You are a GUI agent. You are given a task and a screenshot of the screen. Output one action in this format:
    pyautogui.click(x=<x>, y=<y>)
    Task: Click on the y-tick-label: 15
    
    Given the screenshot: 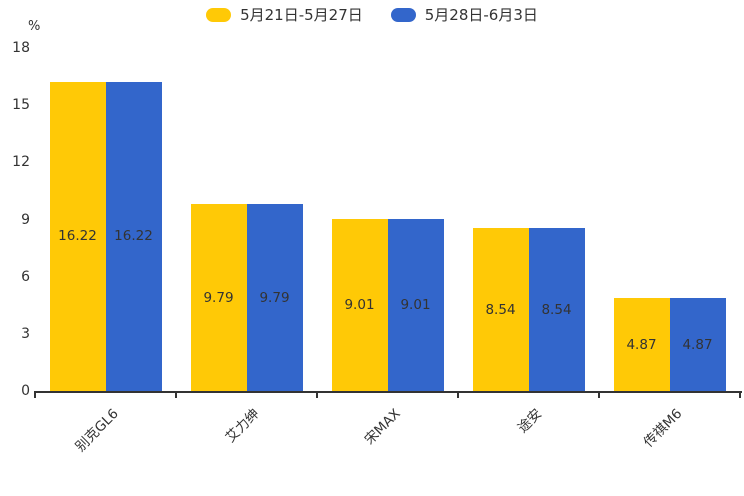 What is the action you would take?
    pyautogui.click(x=21, y=105)
    